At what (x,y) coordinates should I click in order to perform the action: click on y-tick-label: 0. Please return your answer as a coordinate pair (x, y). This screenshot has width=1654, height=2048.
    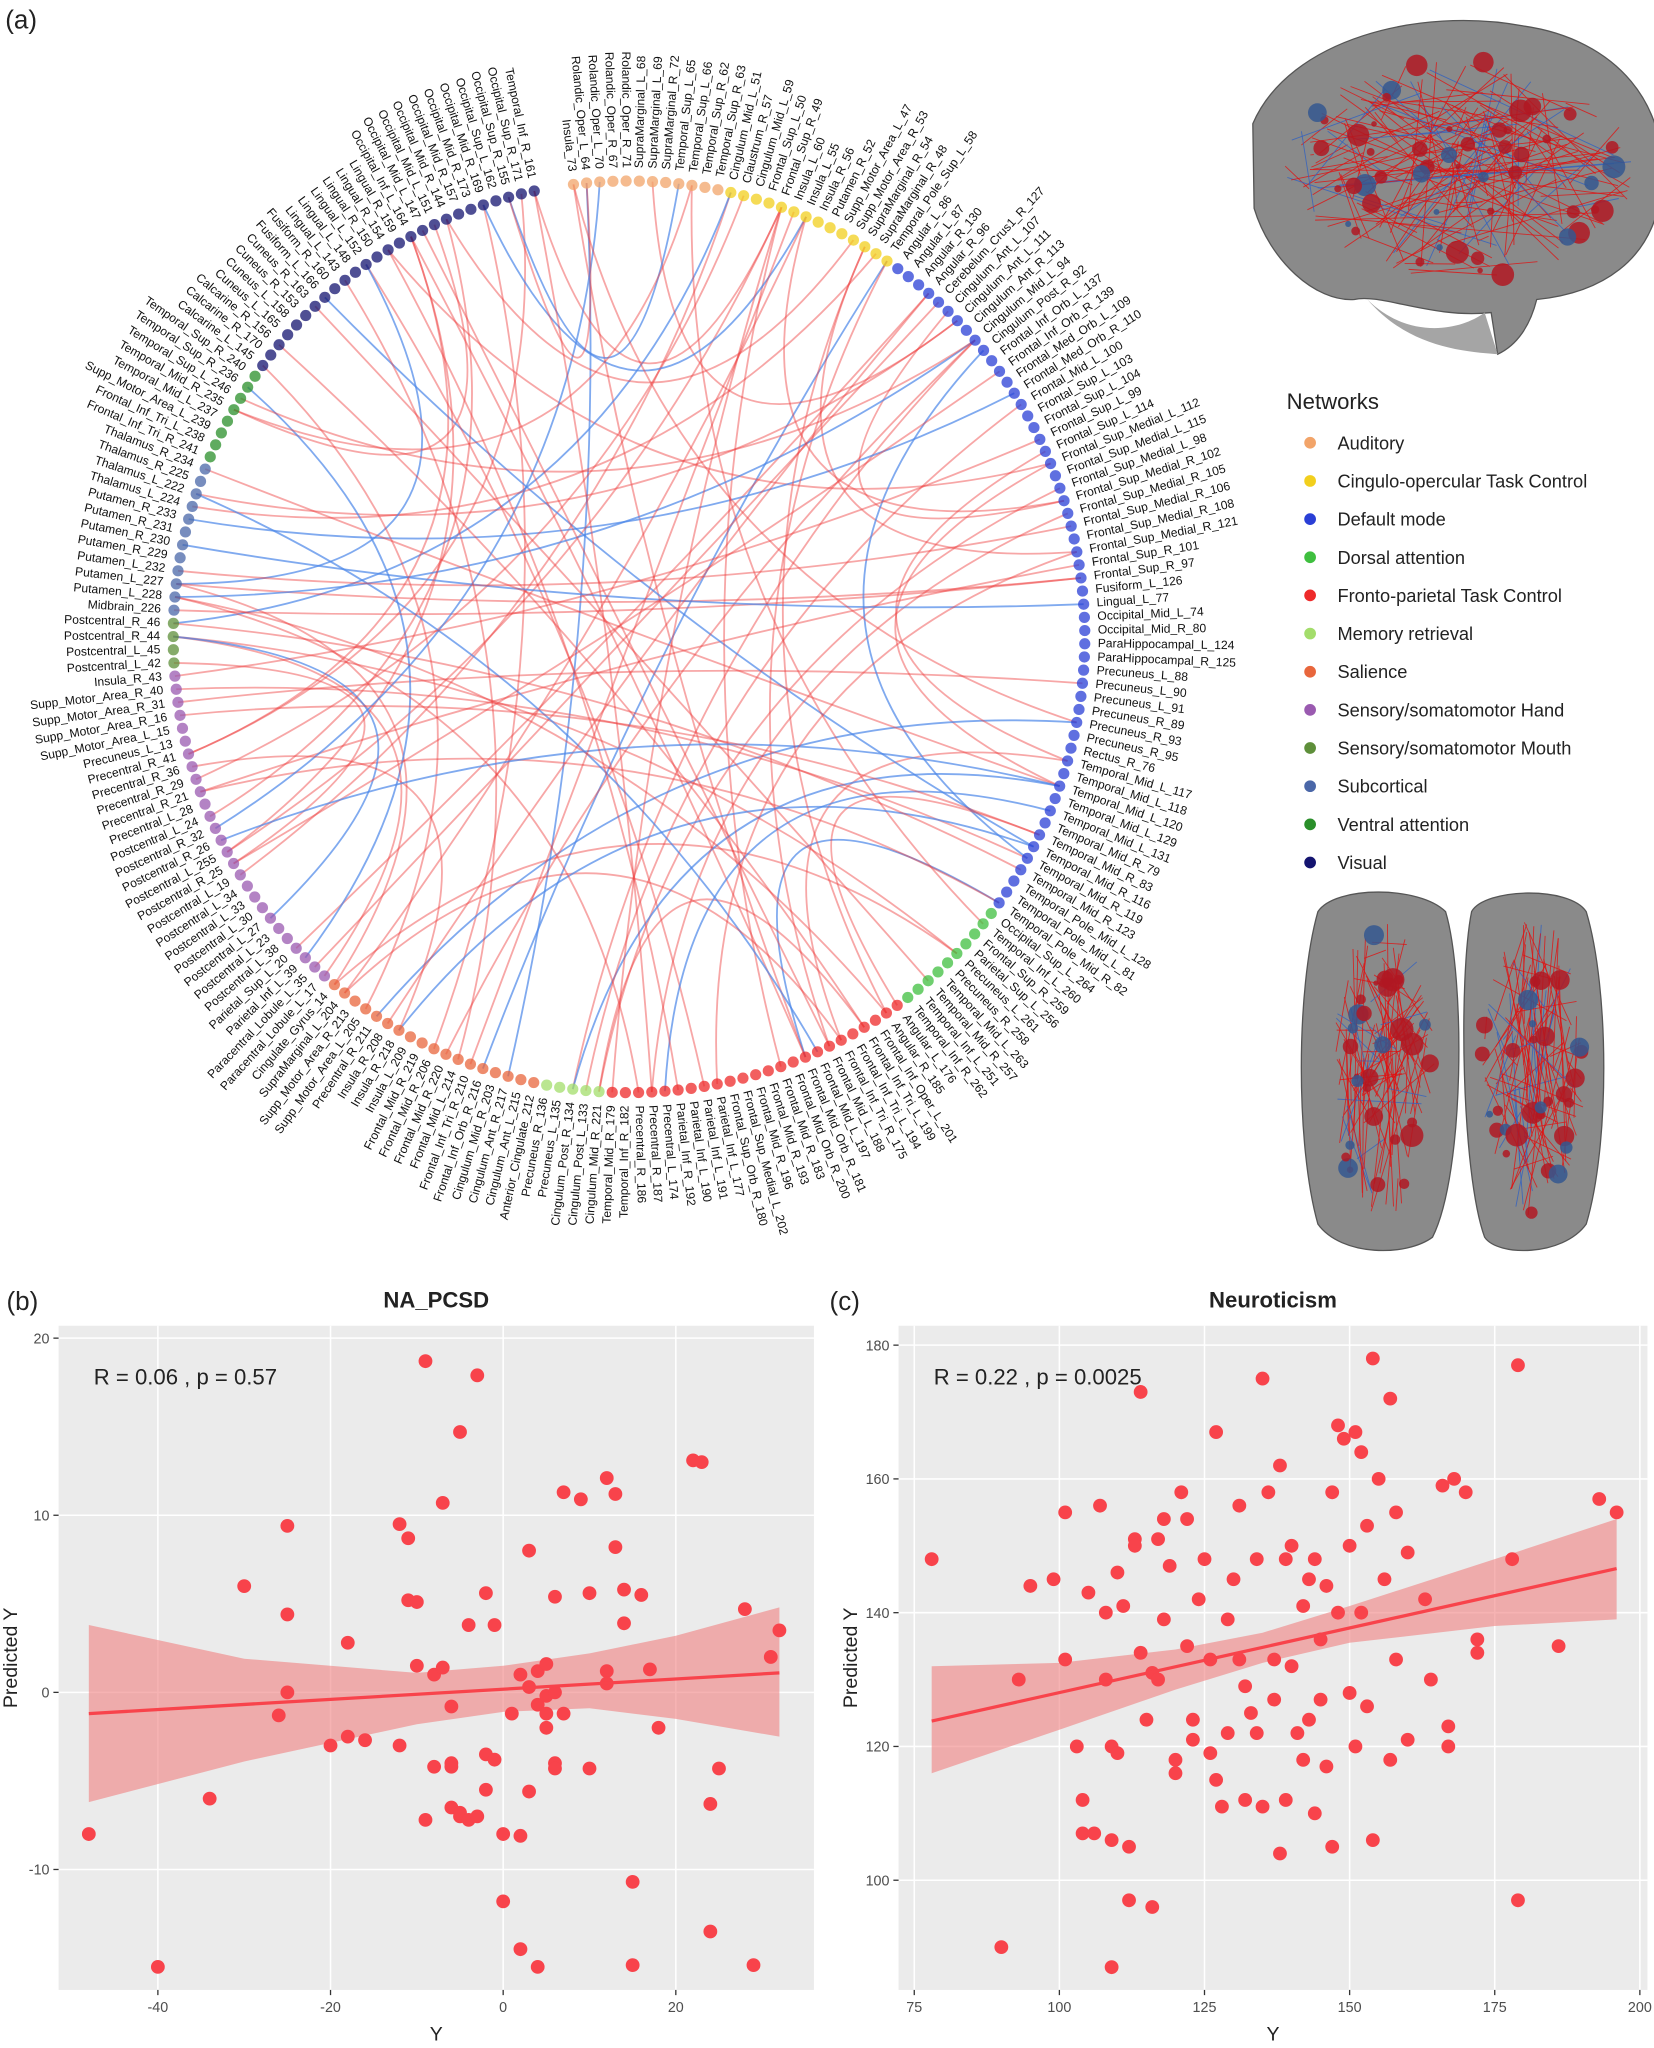
    Looking at the image, I should click on (46, 1694).